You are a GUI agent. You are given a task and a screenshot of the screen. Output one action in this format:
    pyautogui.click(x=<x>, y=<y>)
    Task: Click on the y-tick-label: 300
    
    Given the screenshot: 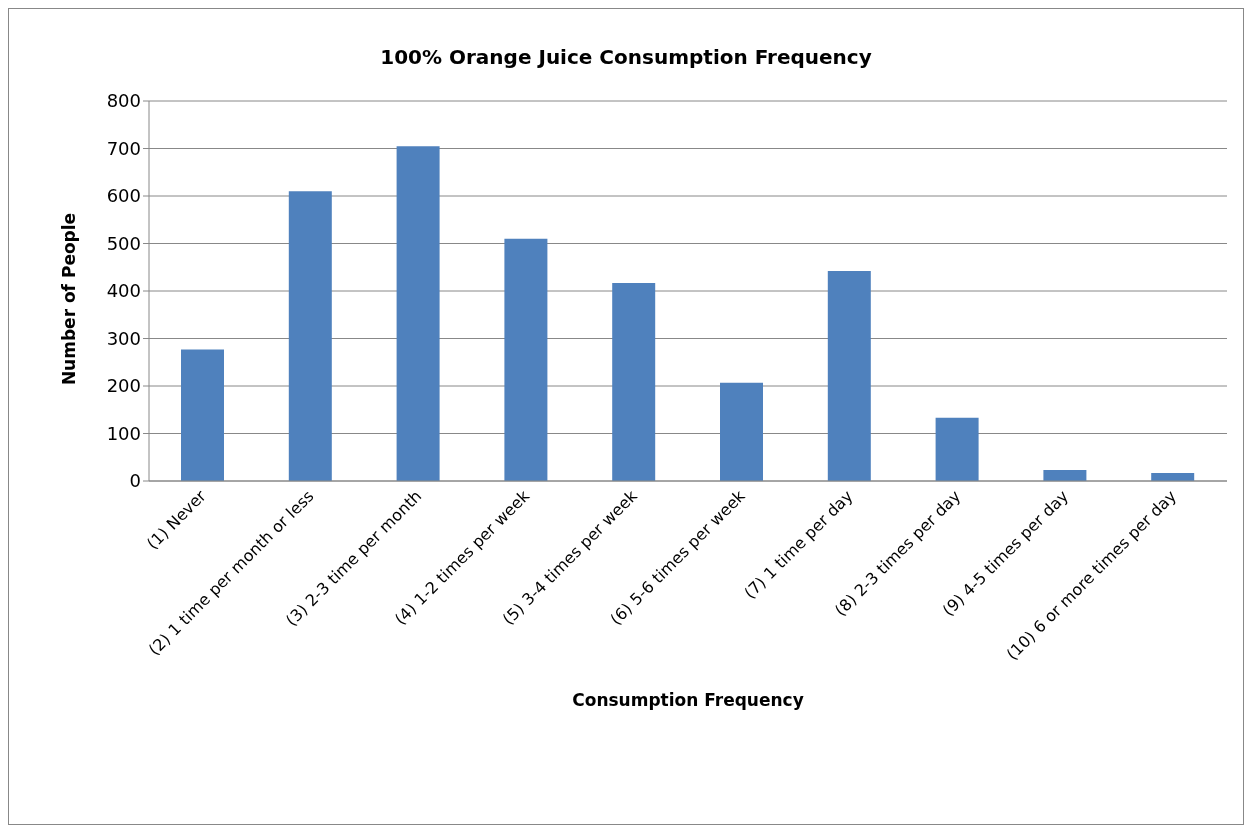 What is the action you would take?
    pyautogui.click(x=123, y=338)
    